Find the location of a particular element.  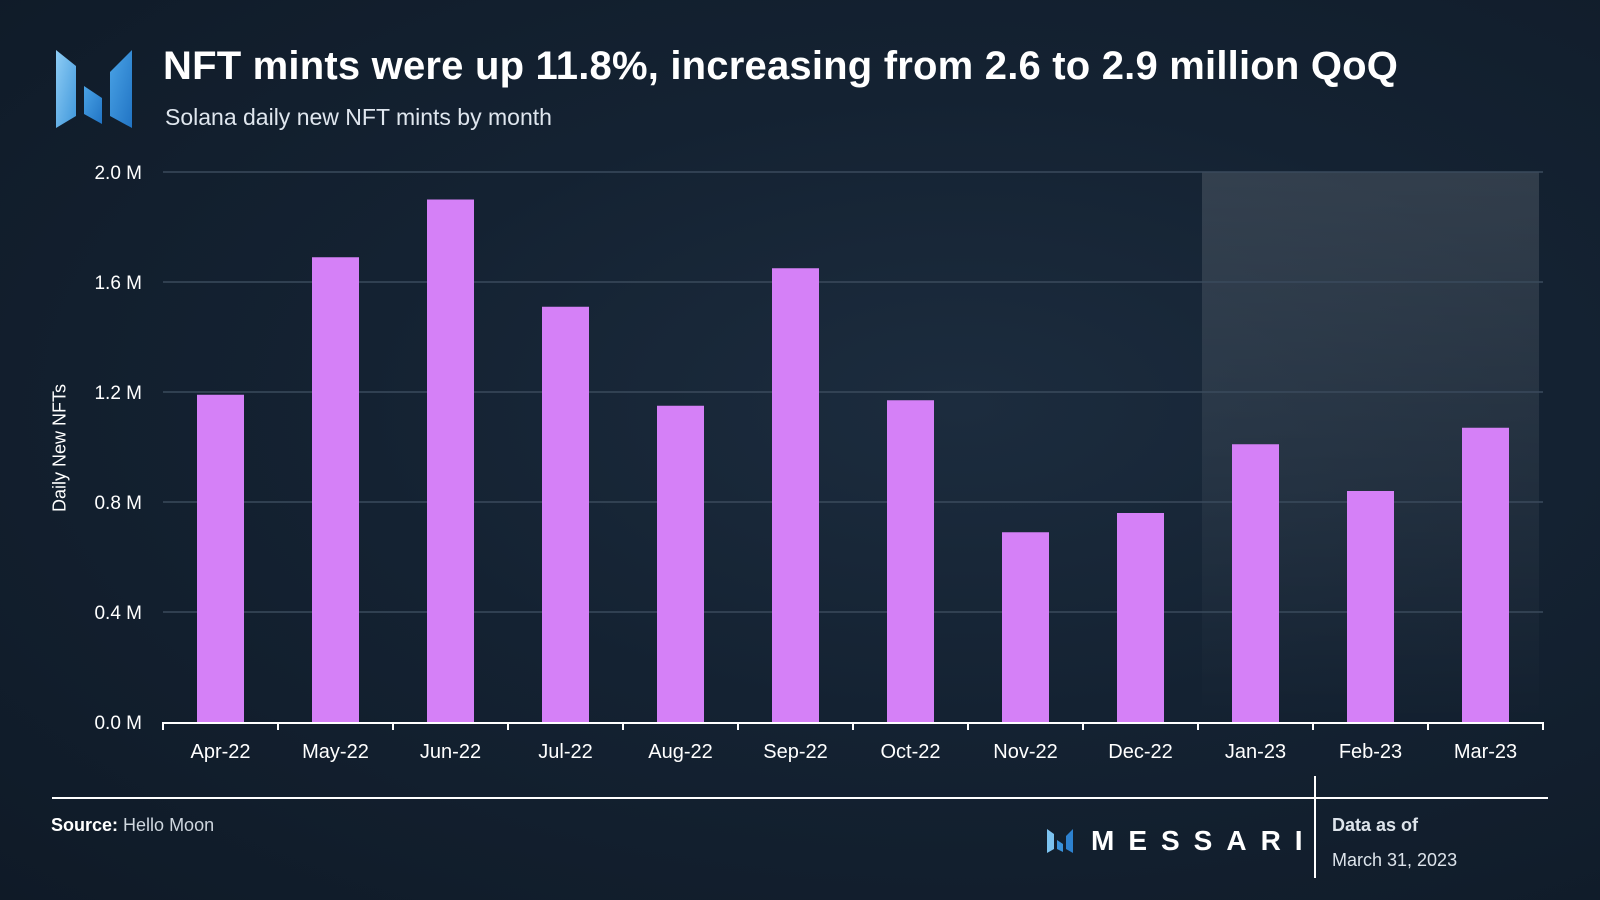

y-tick-label: 0.4 M is located at coordinates (118, 613).